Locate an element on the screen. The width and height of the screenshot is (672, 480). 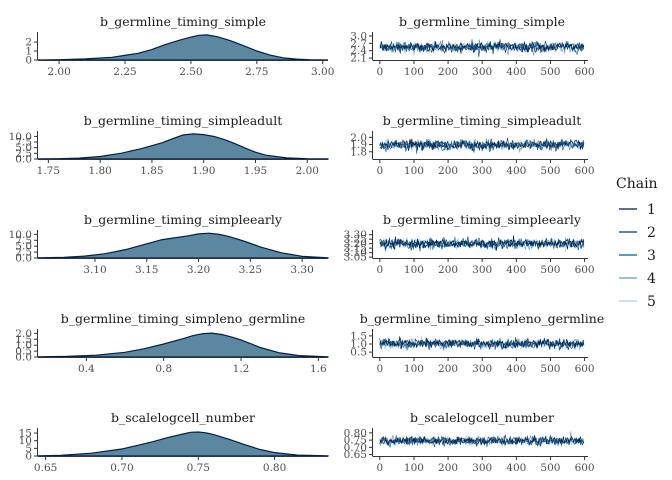
x-tick-label: 3.20 is located at coordinates (198, 270).